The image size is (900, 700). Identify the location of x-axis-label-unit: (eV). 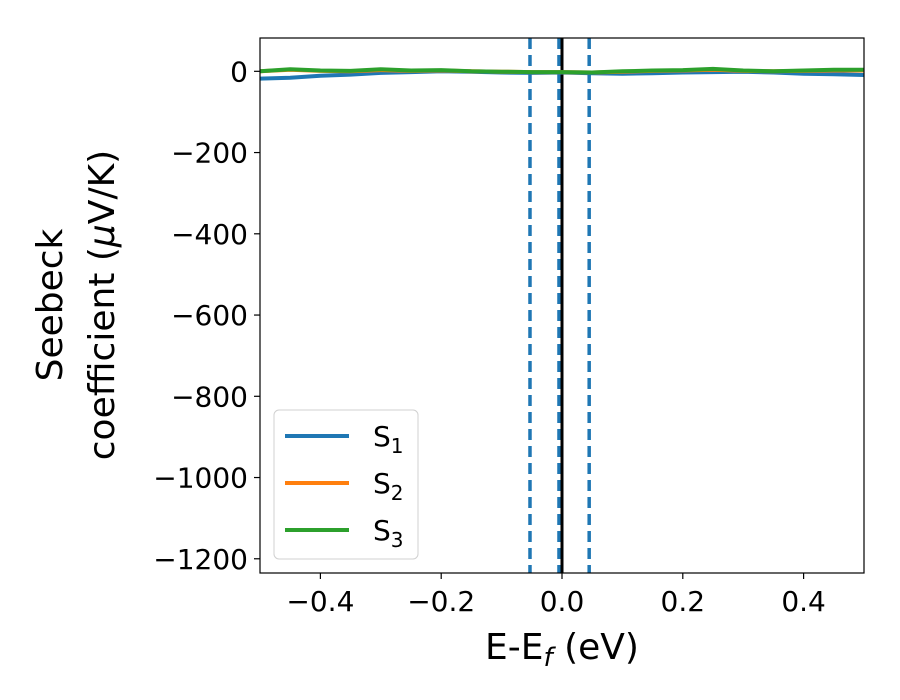
(596, 647).